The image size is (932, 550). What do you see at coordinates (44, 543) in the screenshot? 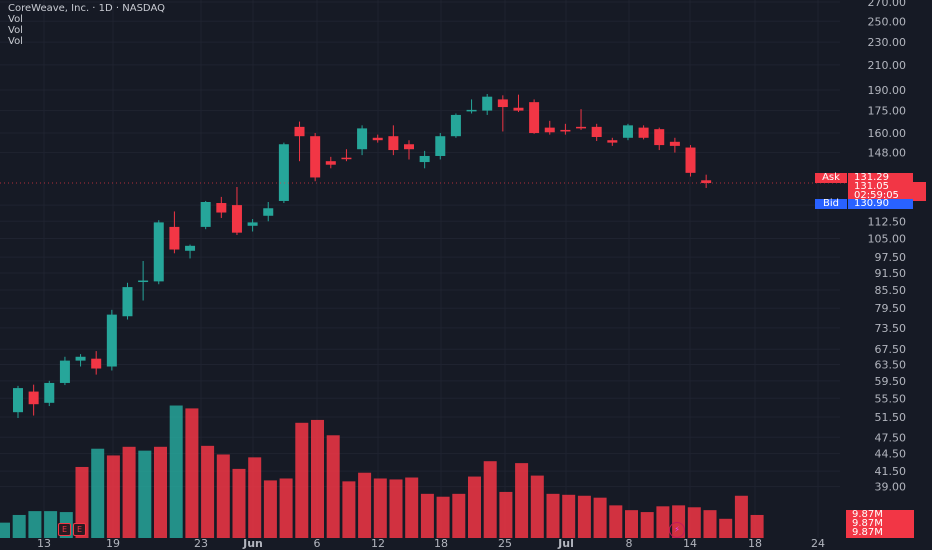
I see `time-tick-label: 13` at bounding box center [44, 543].